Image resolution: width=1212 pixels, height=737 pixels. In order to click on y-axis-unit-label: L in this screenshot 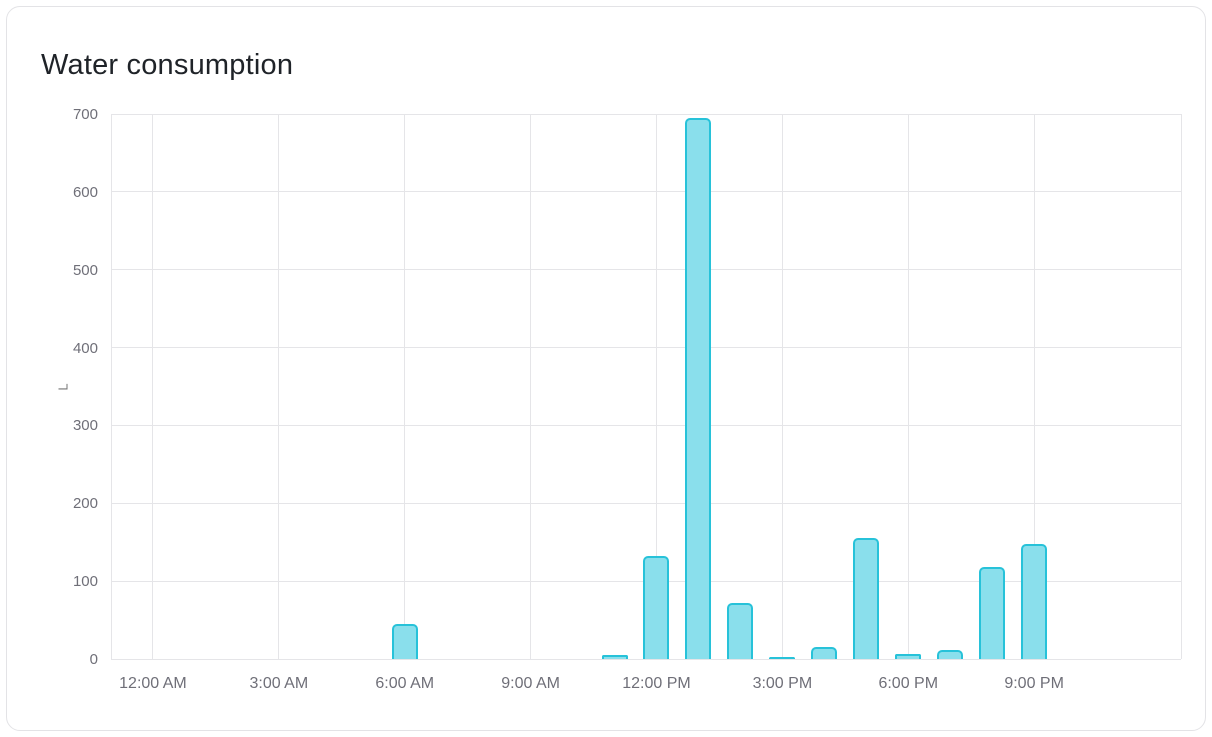, I will do `click(63, 386)`.